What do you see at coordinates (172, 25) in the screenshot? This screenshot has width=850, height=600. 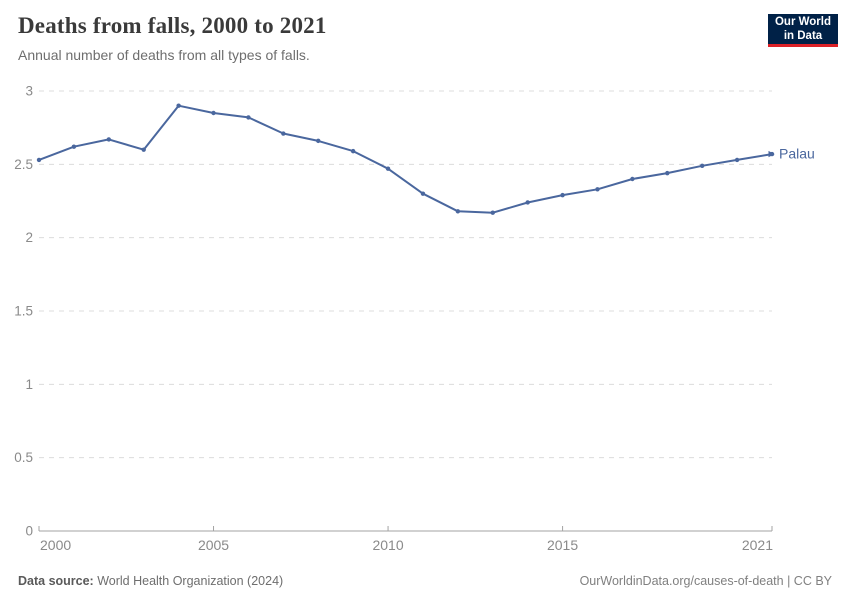 I see `chart-title: Deaths from falls, 2000 to 2021` at bounding box center [172, 25].